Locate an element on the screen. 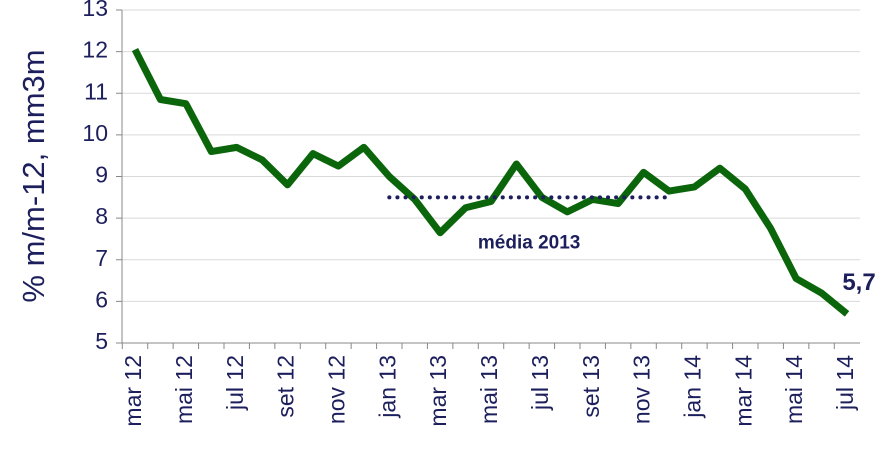 Image resolution: width=885 pixels, height=476 pixels. y-tick-label: 10 is located at coordinates (95, 133).